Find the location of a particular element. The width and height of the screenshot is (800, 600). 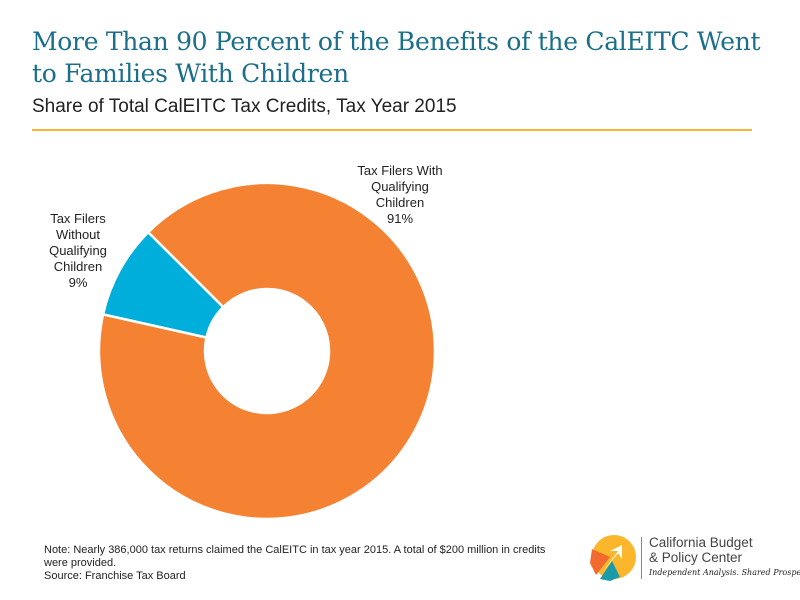

slice-label-line: 9% is located at coordinates (78, 282).